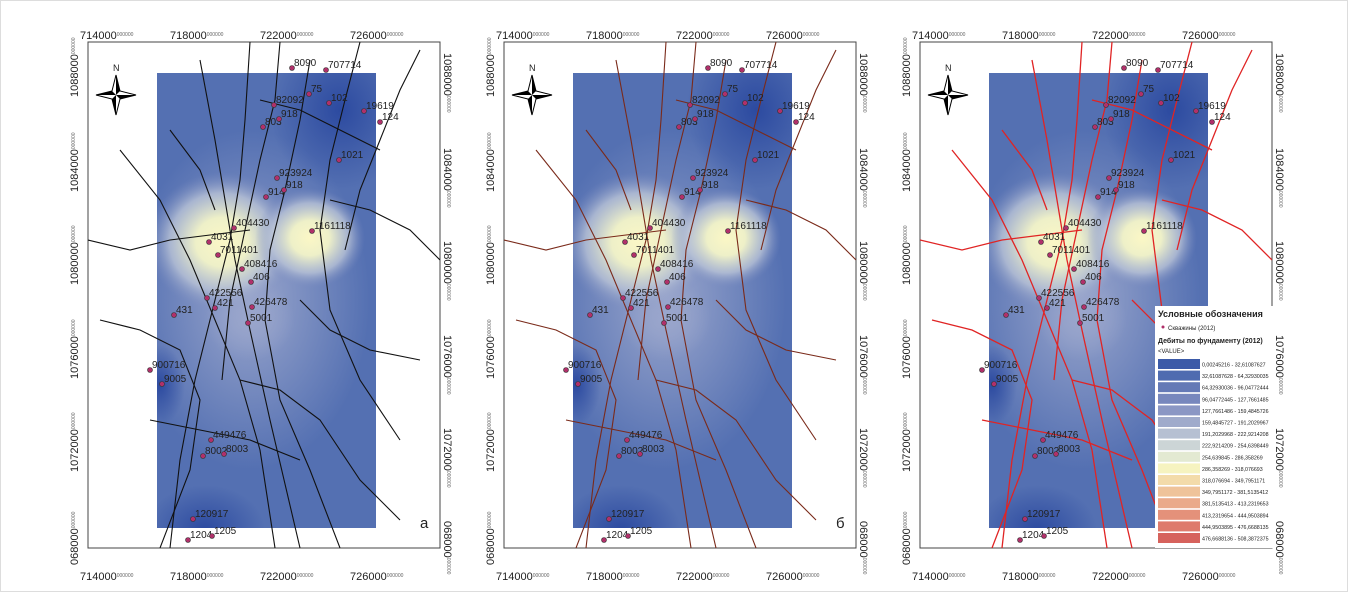  What do you see at coordinates (261, 264) in the screenshot?
I see `well-label: 408416` at bounding box center [261, 264].